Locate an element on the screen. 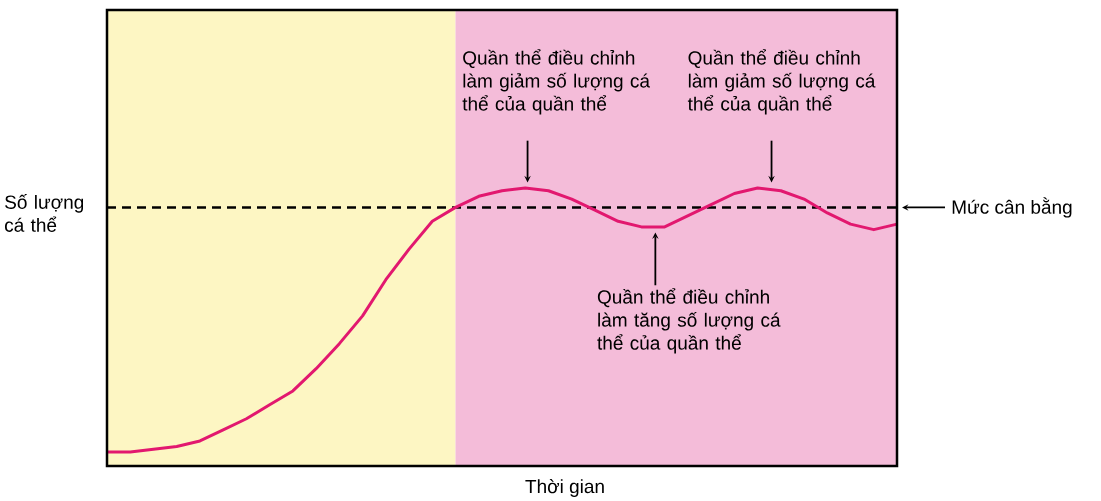 This screenshot has height=501, width=1101. annotation: Quần thể điều chỉnh làm tăng số lượng cá thể của quần thể is located at coordinates (689, 321).